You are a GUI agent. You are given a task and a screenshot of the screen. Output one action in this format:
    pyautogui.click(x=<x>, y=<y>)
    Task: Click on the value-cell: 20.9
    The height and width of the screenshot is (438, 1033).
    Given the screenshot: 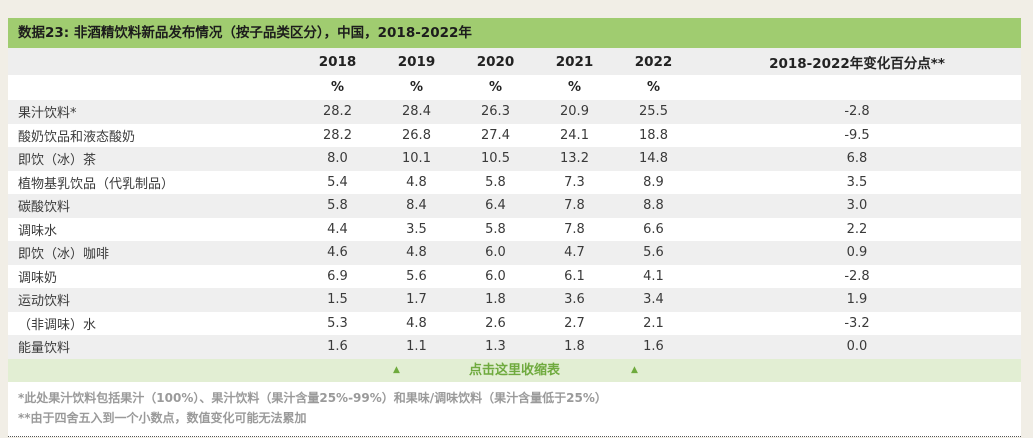 What is the action you would take?
    pyautogui.click(x=574, y=112)
    